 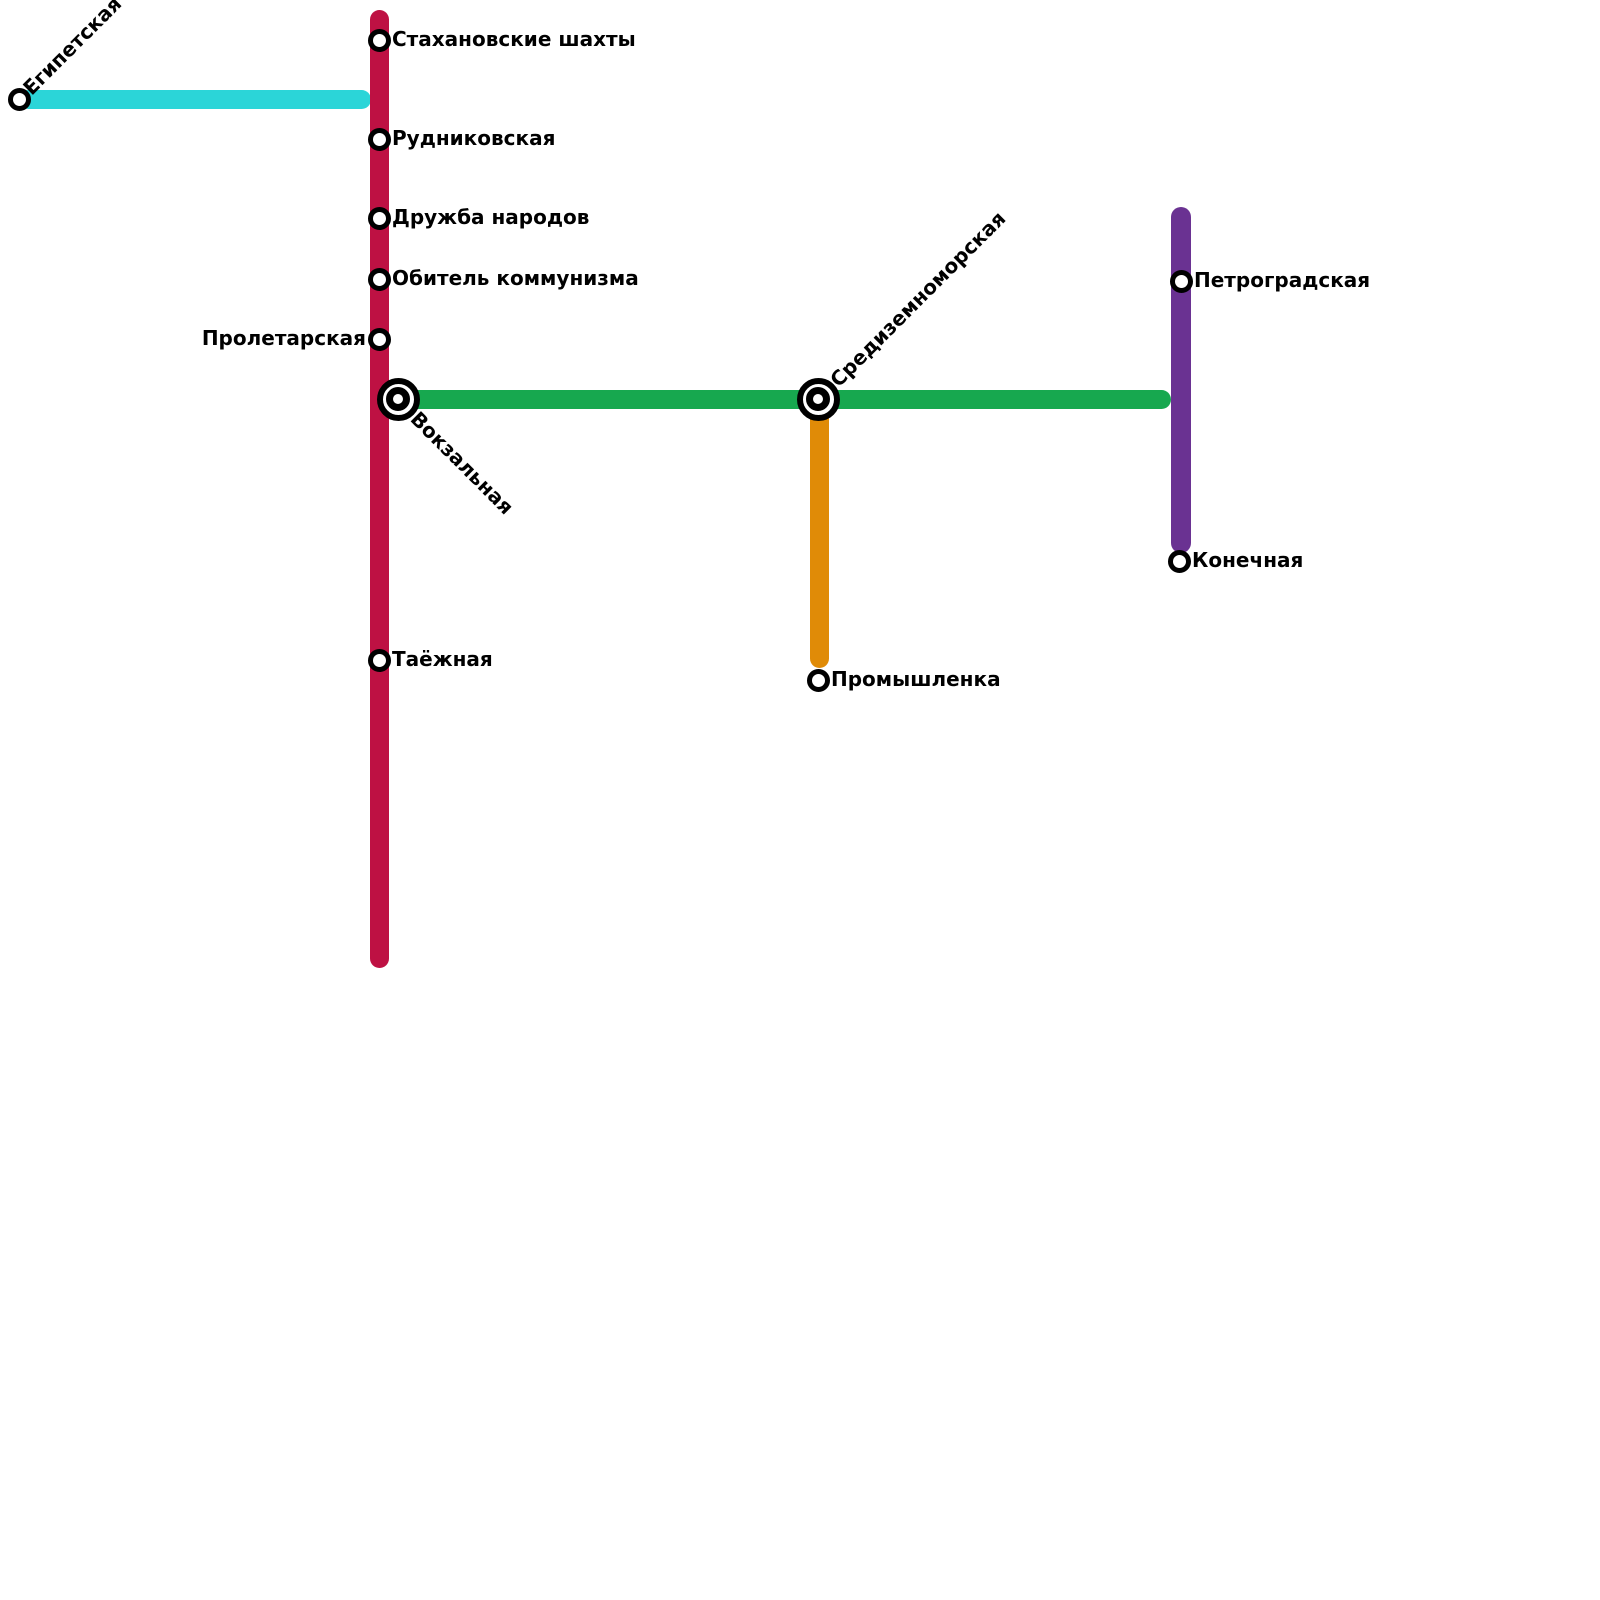 I want to click on egipetskaya-marker, so click(x=19, y=99).